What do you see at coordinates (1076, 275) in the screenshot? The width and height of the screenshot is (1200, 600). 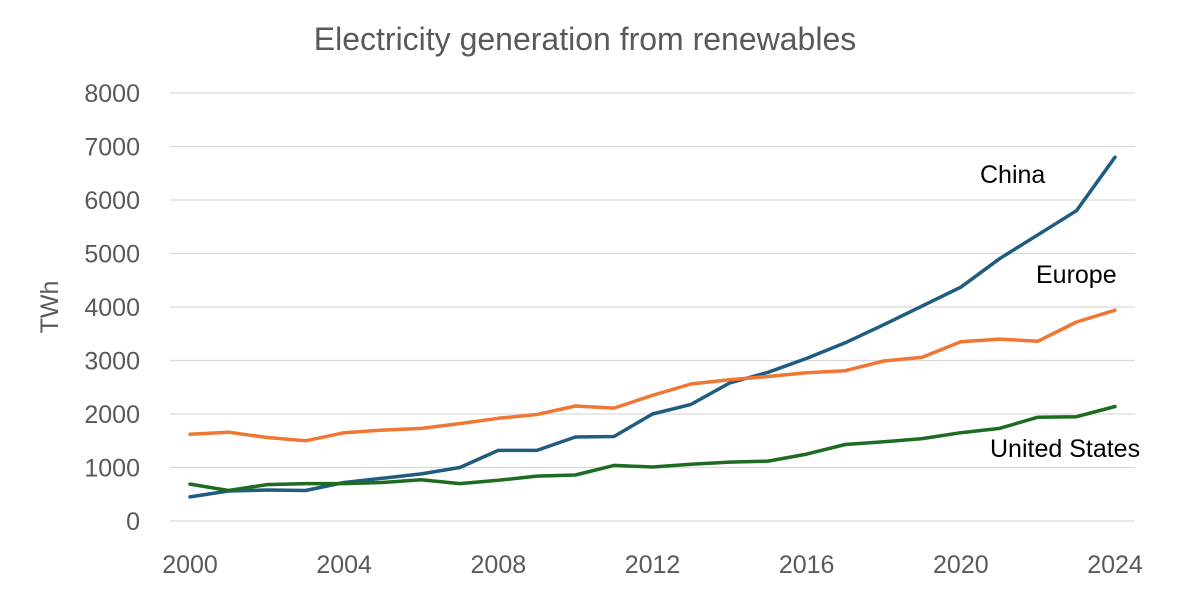 I see `series-label-europe: Europe` at bounding box center [1076, 275].